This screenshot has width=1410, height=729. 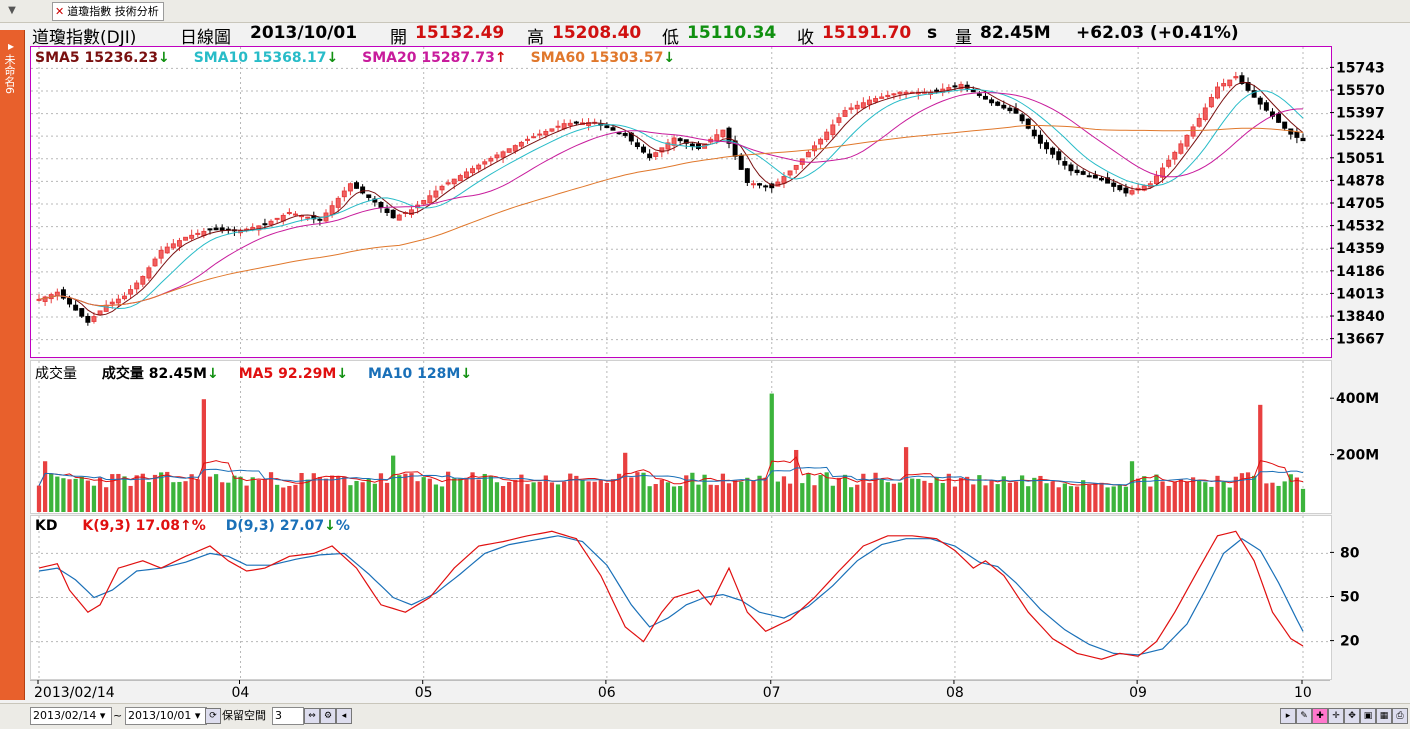 I want to click on open-label: 開, so click(x=398, y=38).